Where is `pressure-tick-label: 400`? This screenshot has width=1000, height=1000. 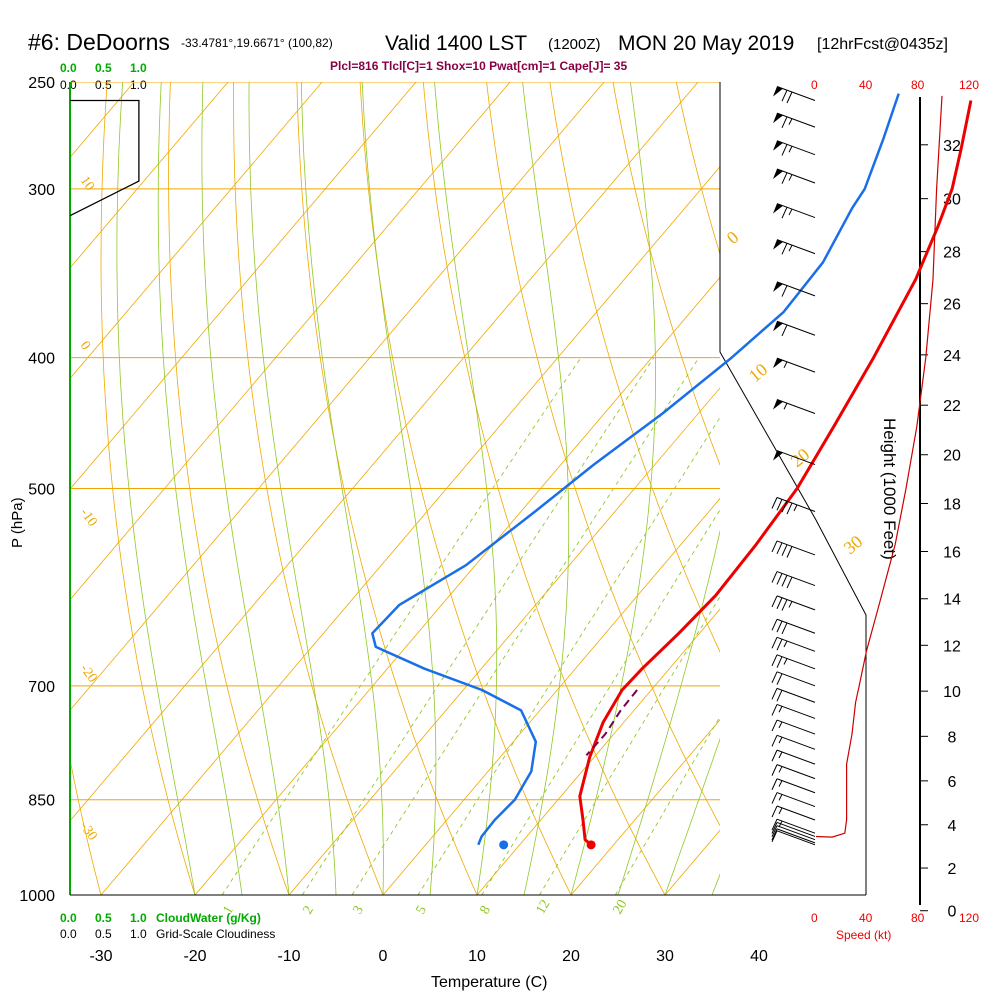 pressure-tick-label: 400 is located at coordinates (41, 359).